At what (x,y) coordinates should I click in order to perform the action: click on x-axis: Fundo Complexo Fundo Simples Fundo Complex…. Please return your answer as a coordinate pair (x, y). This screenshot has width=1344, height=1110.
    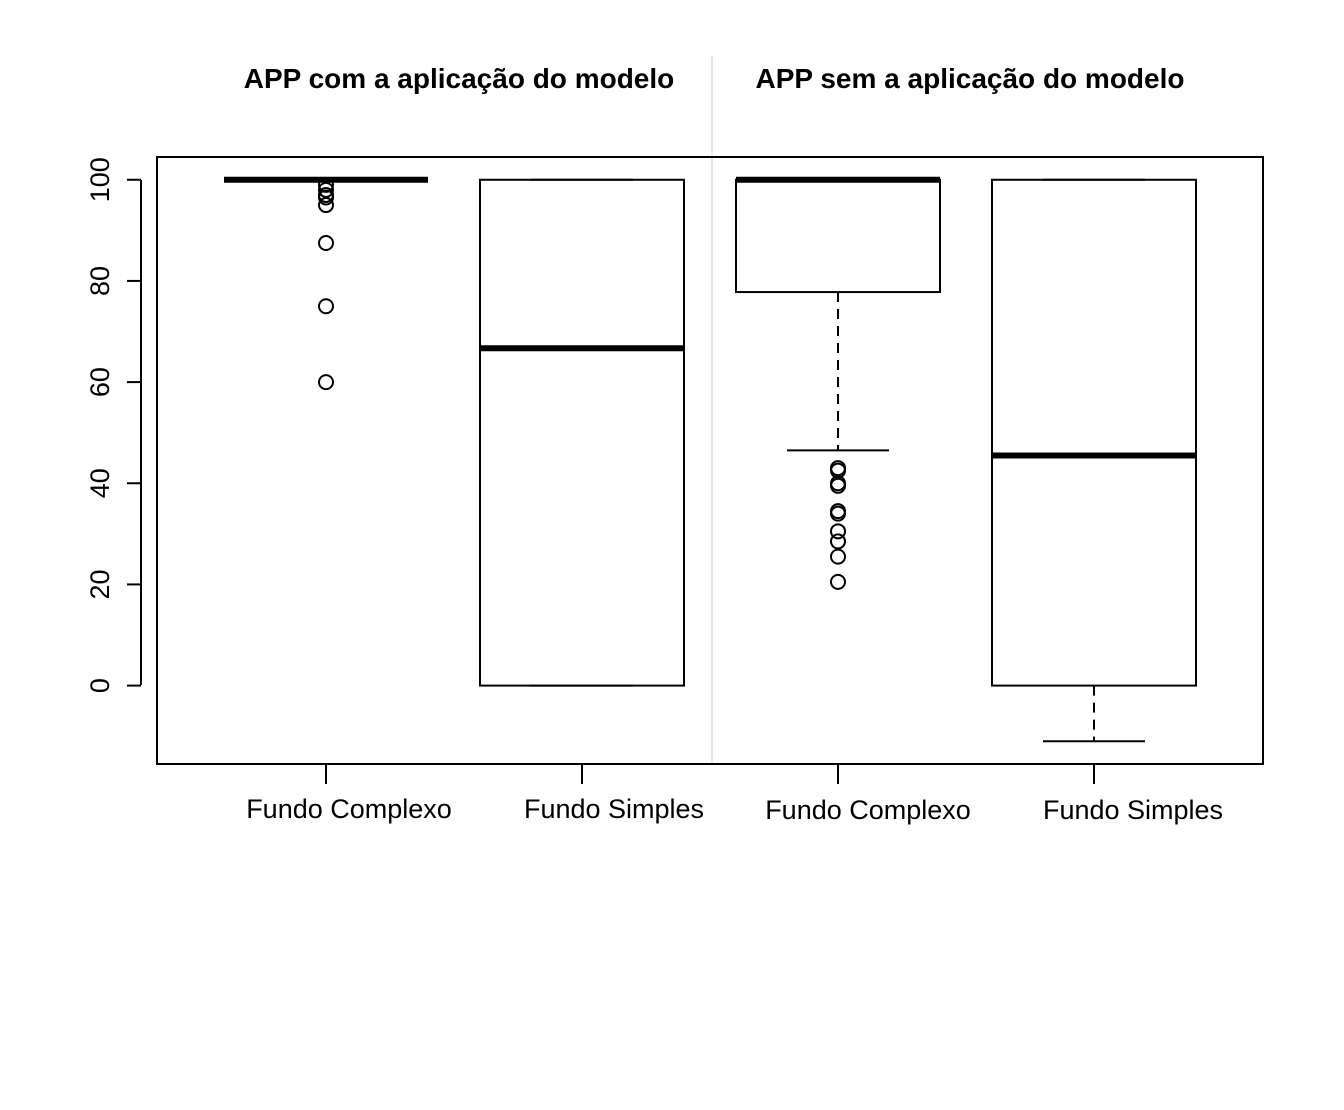
    Looking at the image, I should click on (734, 794).